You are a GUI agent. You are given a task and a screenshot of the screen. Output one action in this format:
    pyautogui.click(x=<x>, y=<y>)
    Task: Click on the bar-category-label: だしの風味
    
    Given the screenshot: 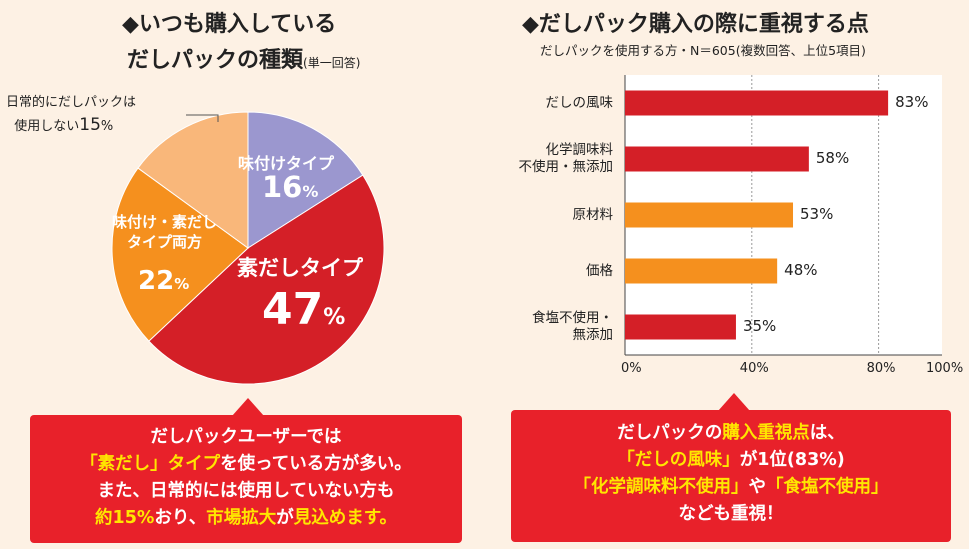 What is the action you would take?
    pyautogui.click(x=579, y=102)
    